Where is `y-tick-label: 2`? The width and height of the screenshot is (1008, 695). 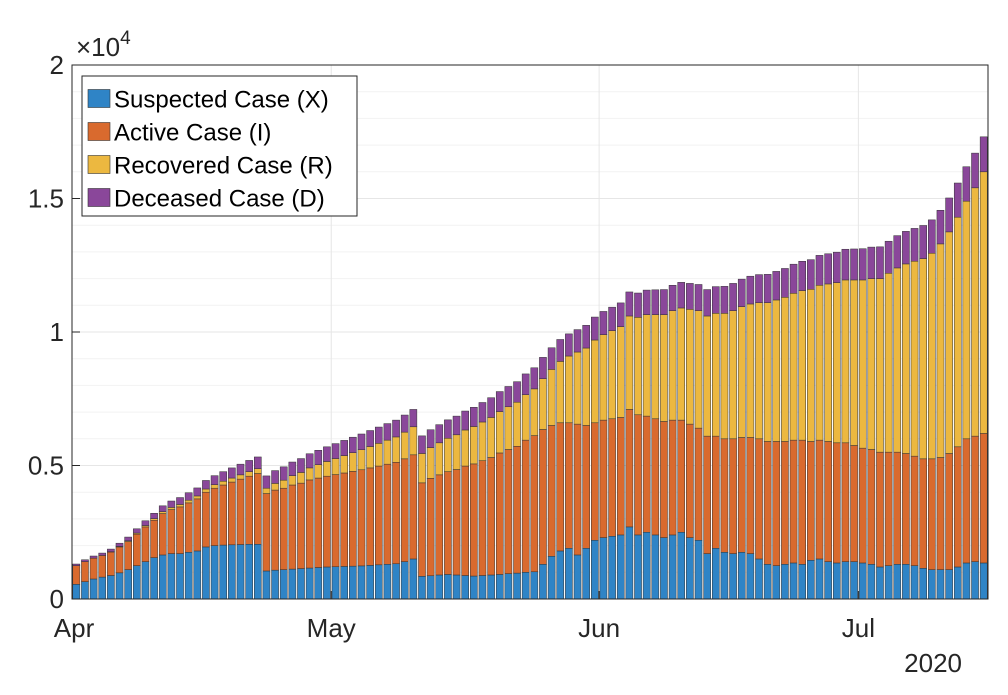
y-tick-label: 2 is located at coordinates (57, 65).